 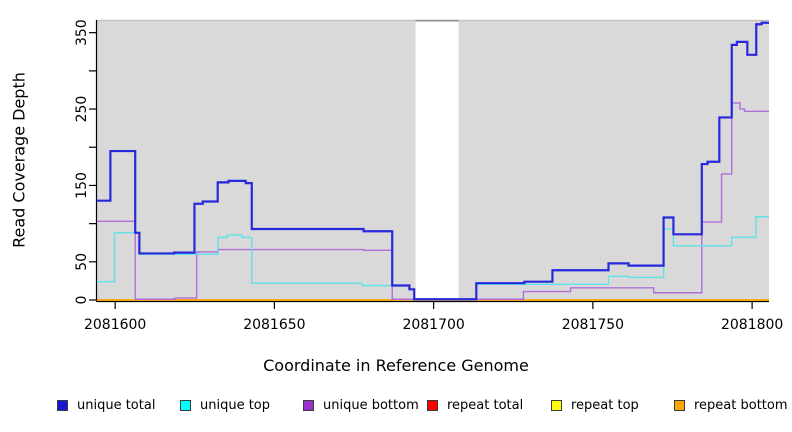 I want to click on no-data-gap, so click(x=437, y=160).